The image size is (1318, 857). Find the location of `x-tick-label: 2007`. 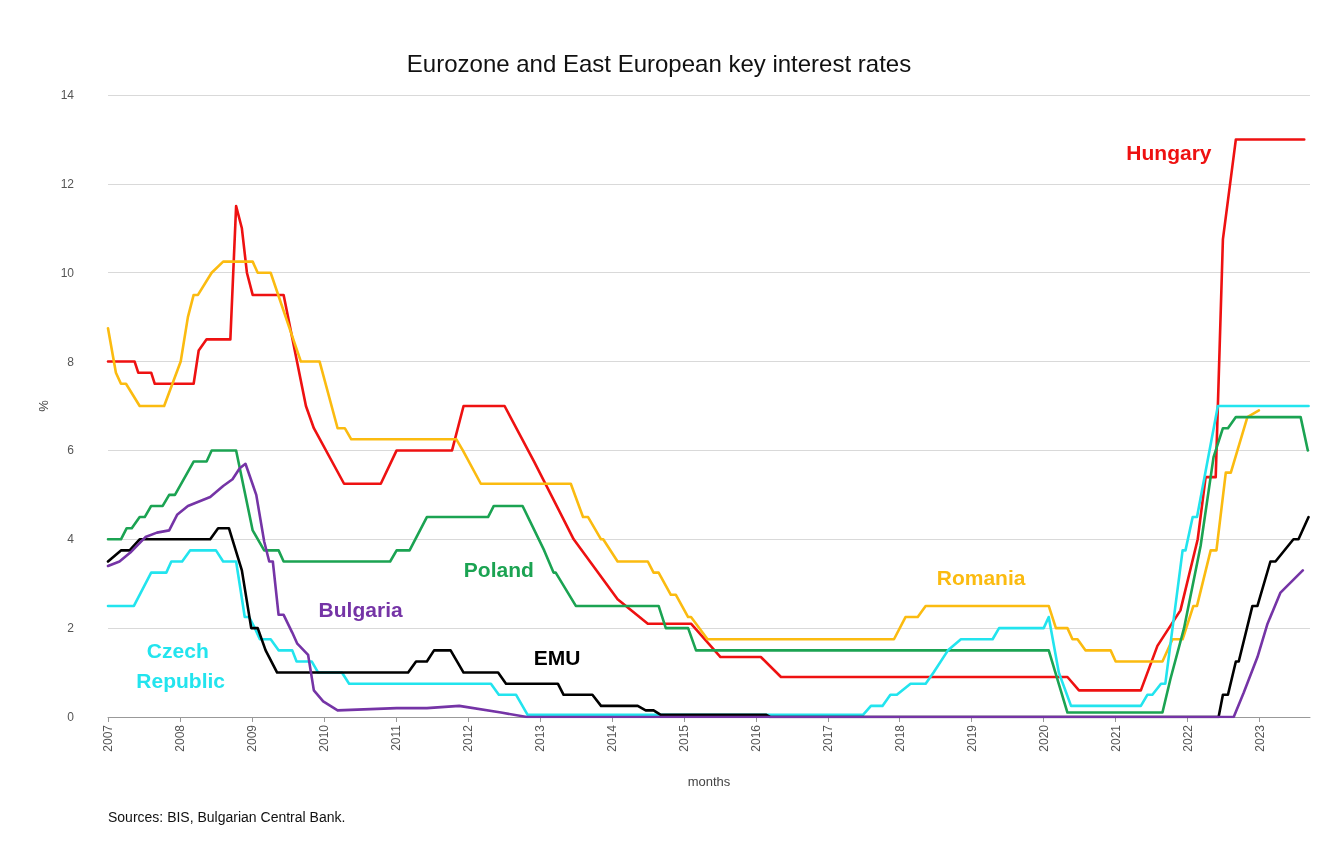

x-tick-label: 2007 is located at coordinates (108, 738).